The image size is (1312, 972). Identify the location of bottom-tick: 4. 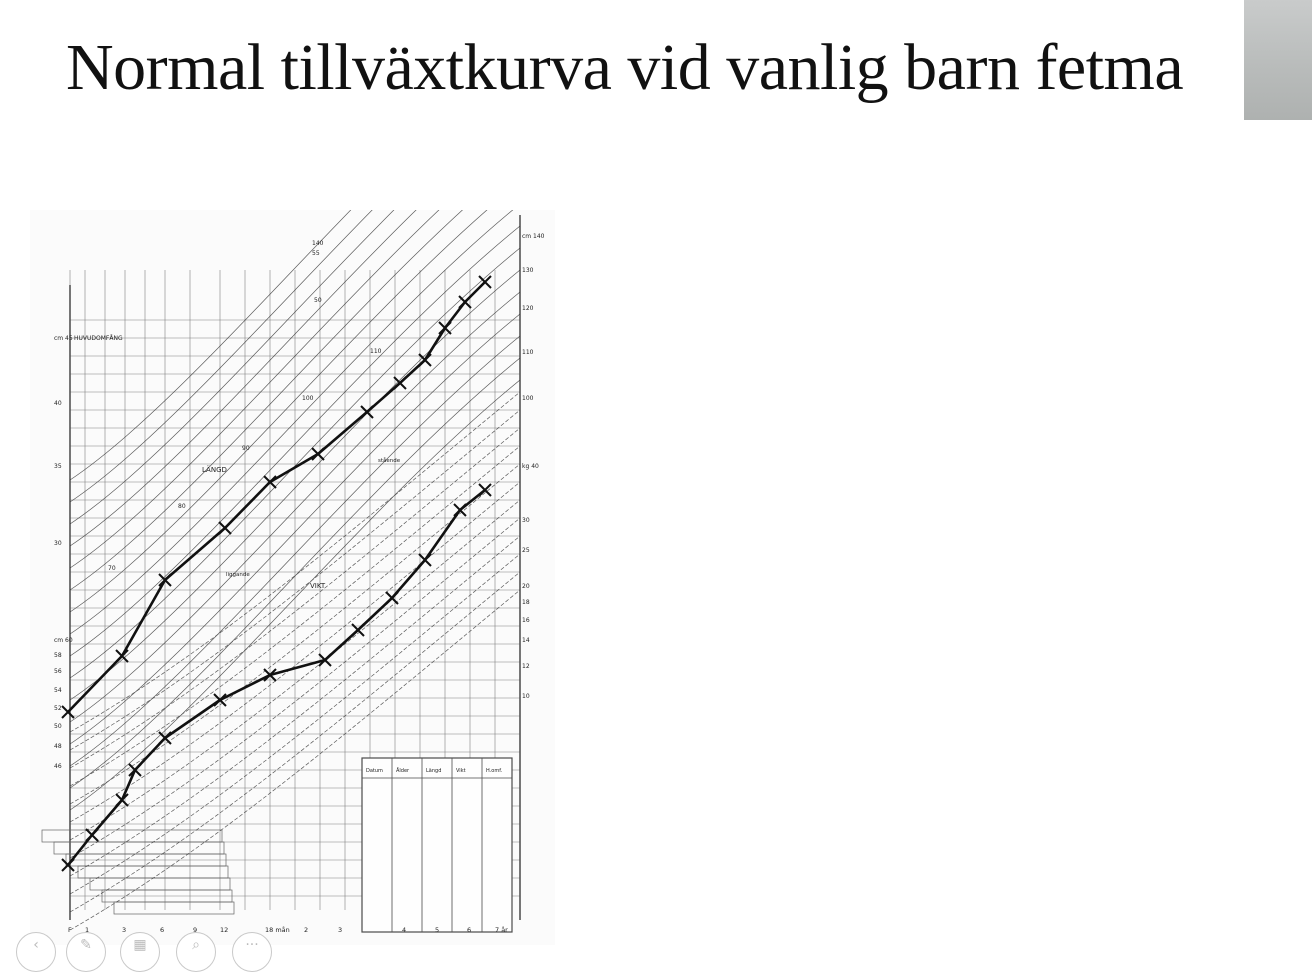
(404, 930).